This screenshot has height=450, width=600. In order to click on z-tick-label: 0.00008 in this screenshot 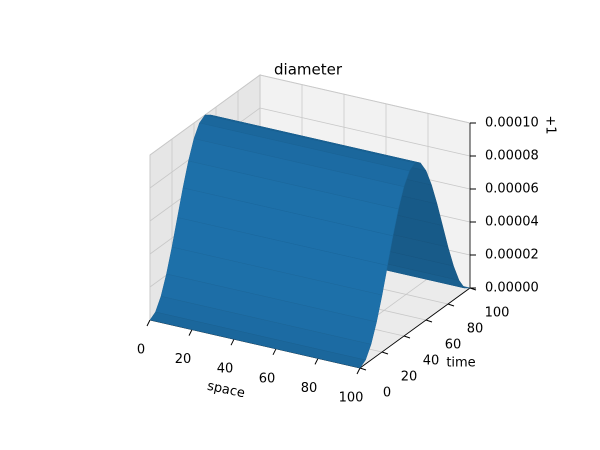, I will do `click(512, 156)`.